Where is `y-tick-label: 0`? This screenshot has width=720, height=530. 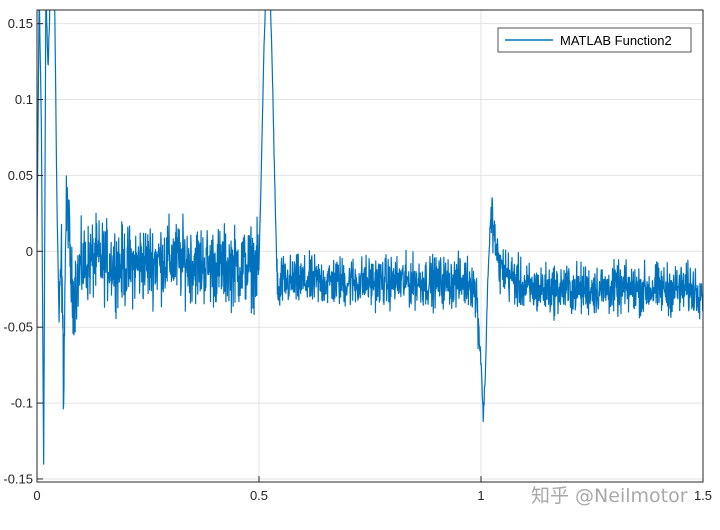
y-tick-label: 0 is located at coordinates (29, 251).